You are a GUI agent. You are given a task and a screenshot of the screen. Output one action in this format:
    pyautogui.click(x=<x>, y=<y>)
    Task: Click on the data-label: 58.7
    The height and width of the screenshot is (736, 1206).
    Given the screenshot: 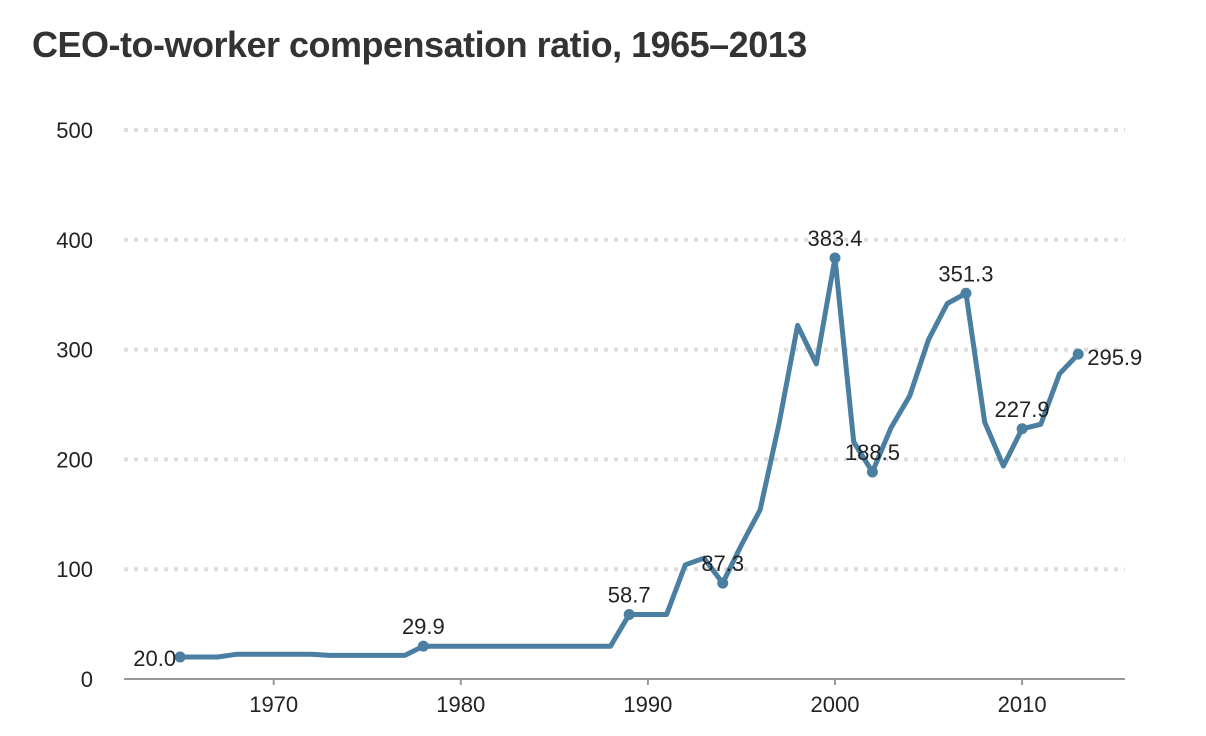 What is the action you would take?
    pyautogui.click(x=629, y=595)
    